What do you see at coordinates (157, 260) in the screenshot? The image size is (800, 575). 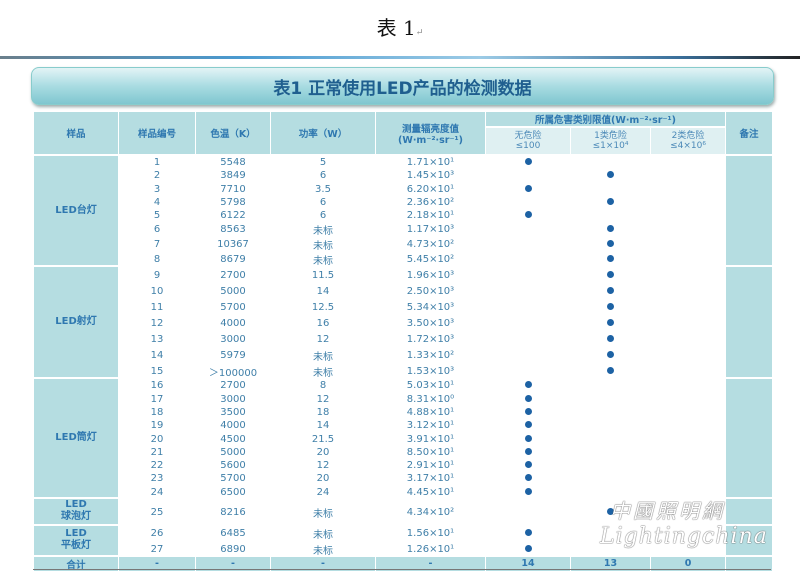 I see `sample-number: 8` at bounding box center [157, 260].